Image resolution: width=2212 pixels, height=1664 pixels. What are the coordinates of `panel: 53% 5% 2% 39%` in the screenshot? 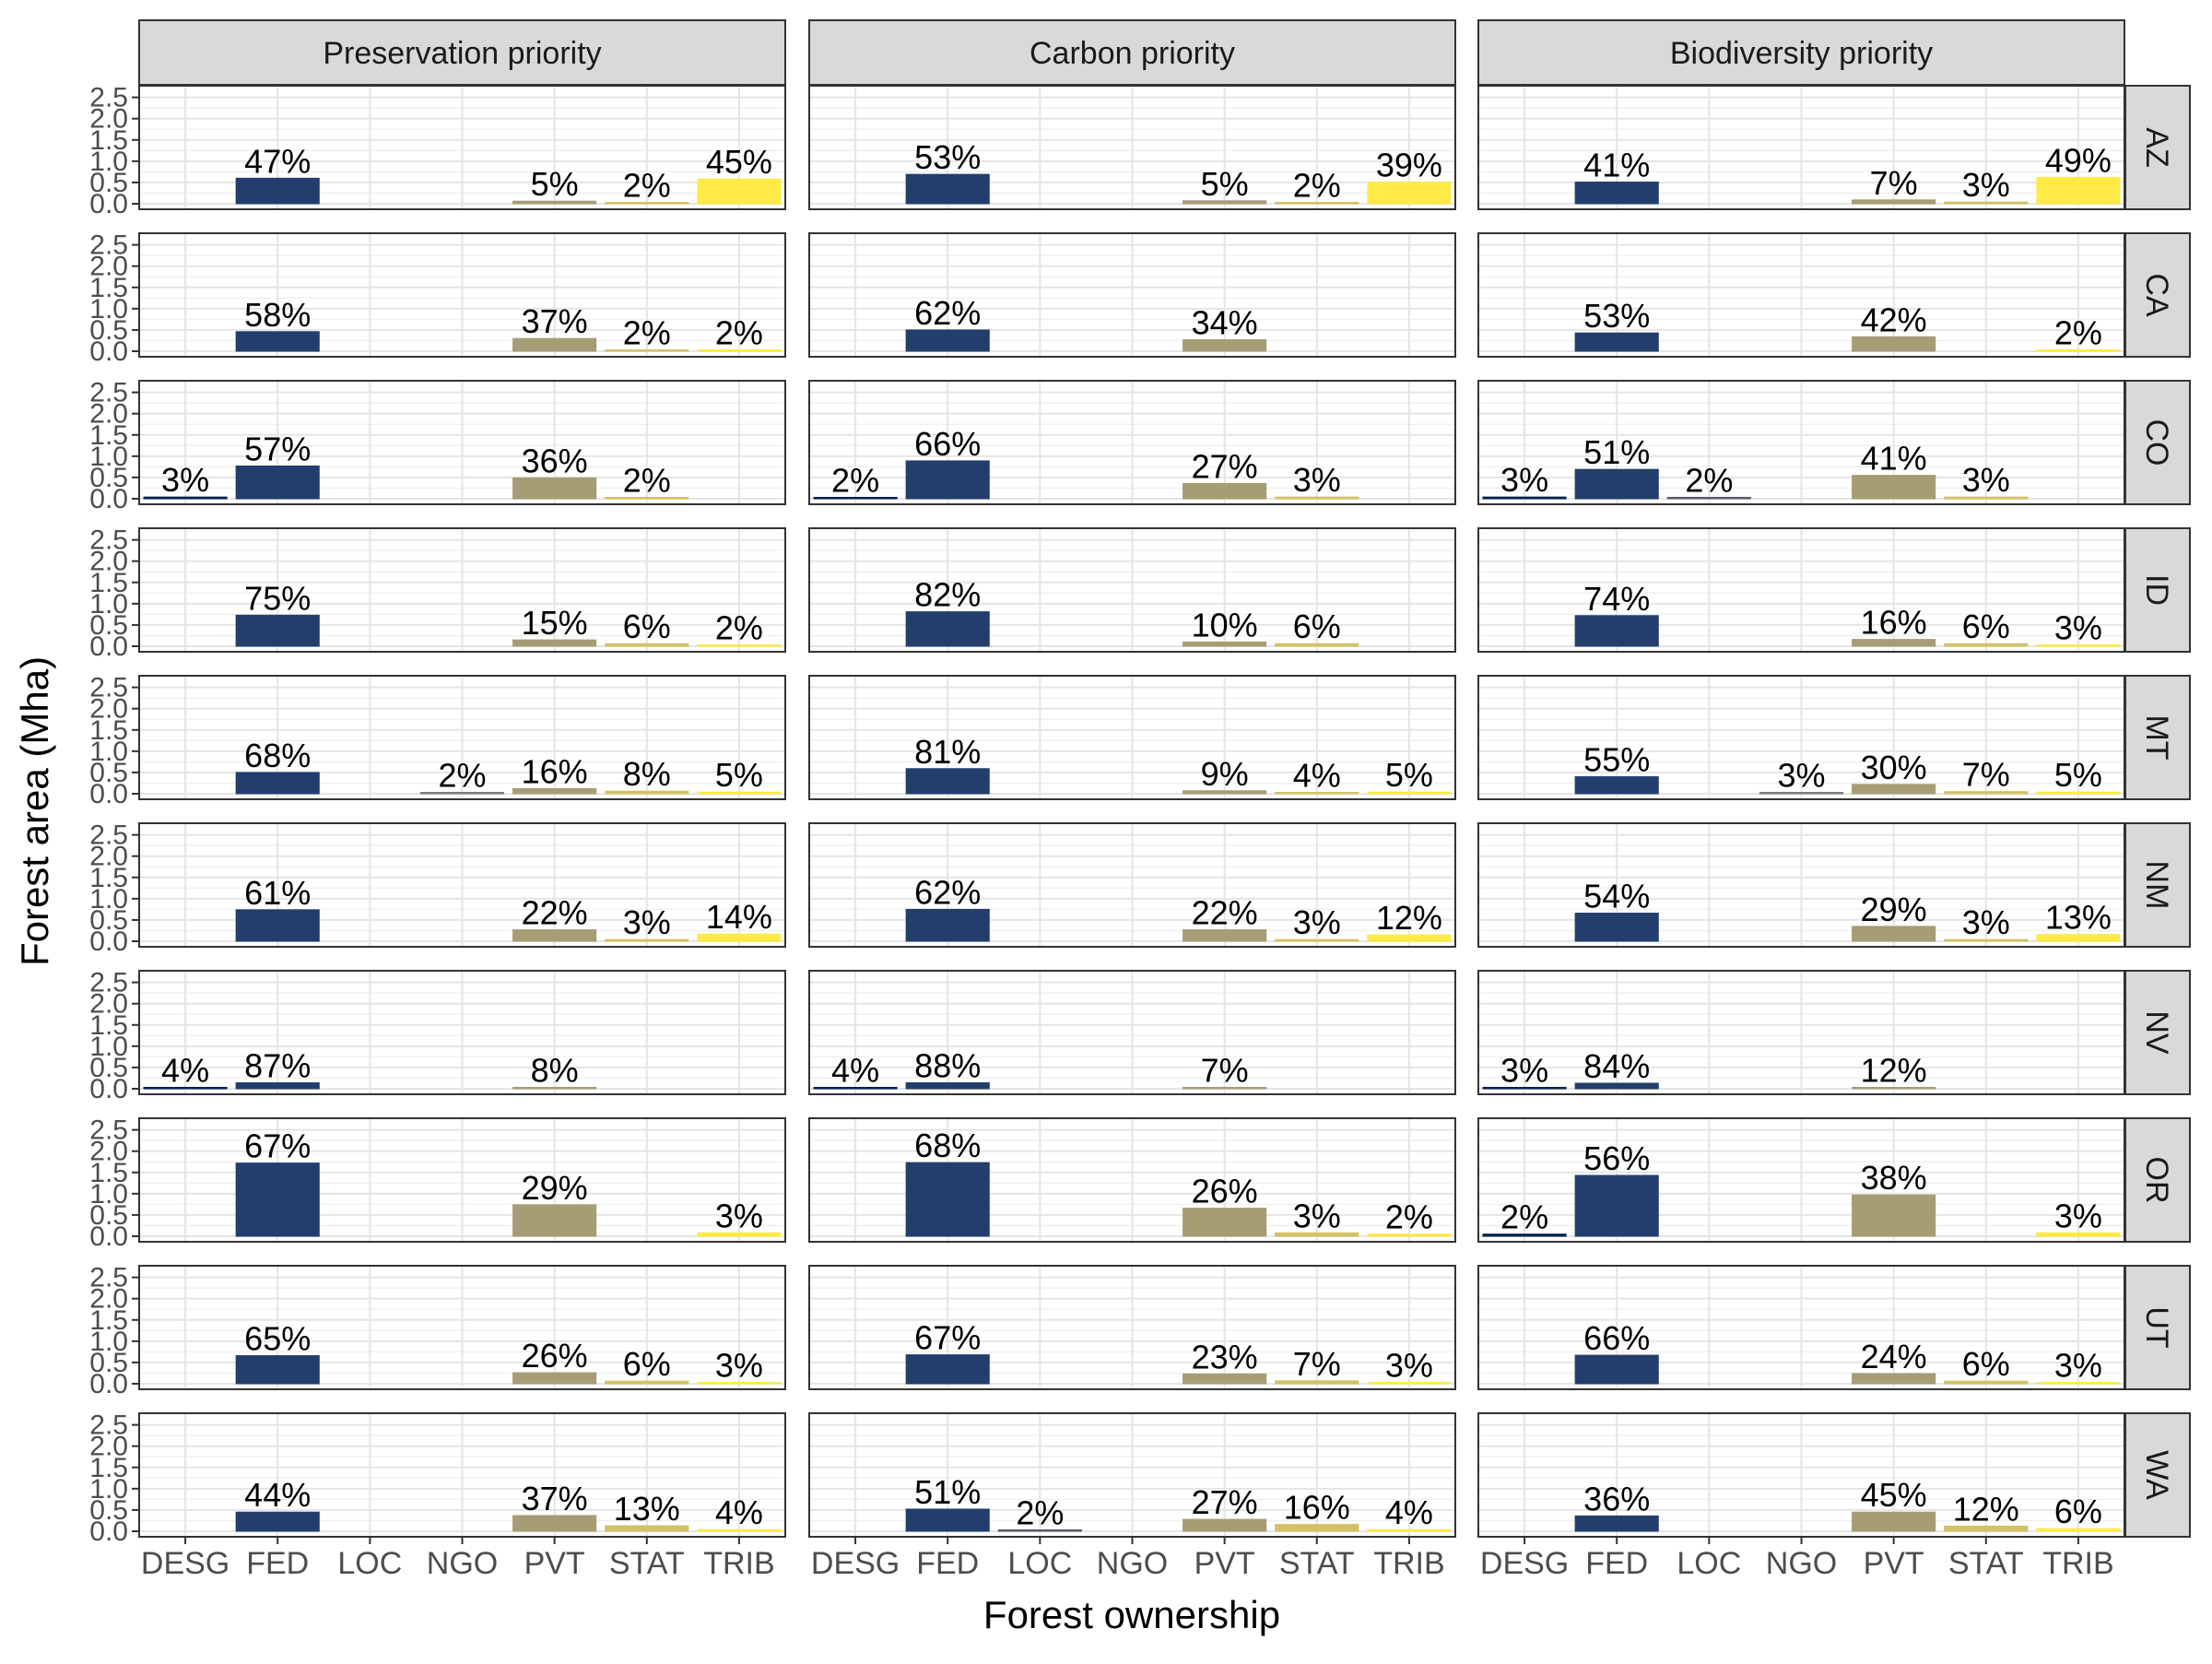 It's located at (1132, 147).